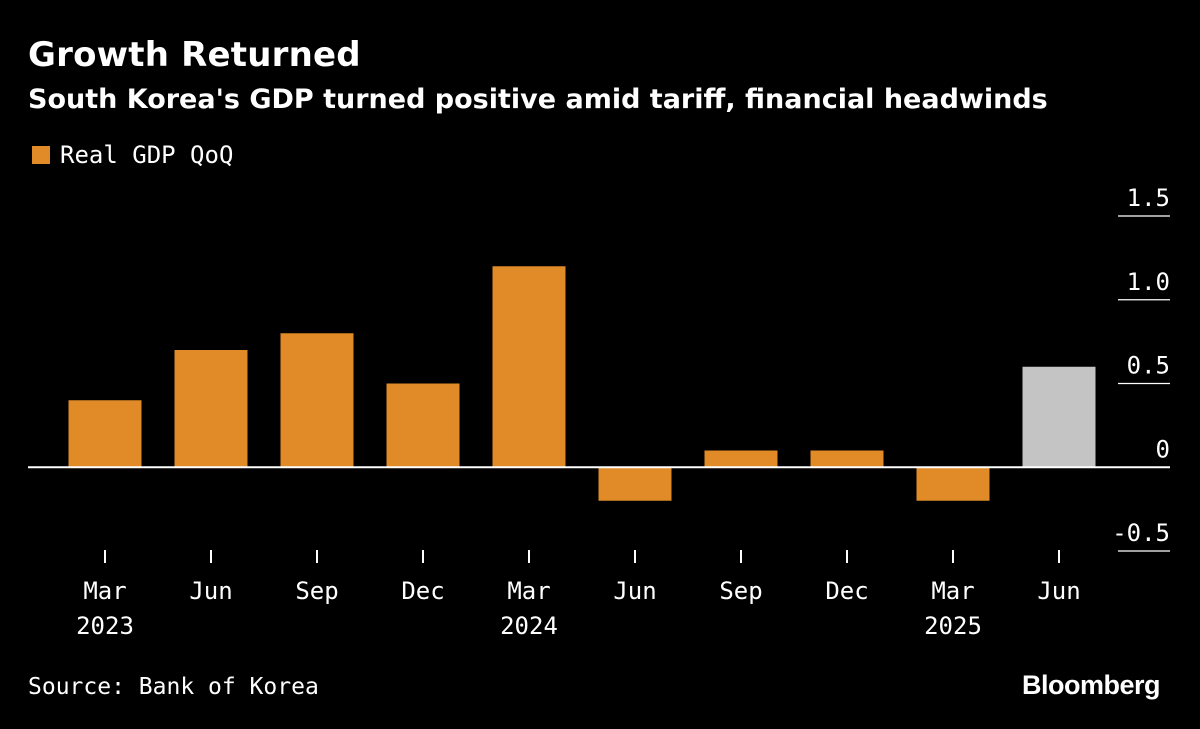  What do you see at coordinates (953, 626) in the screenshot?
I see `x-year-label: 2025` at bounding box center [953, 626].